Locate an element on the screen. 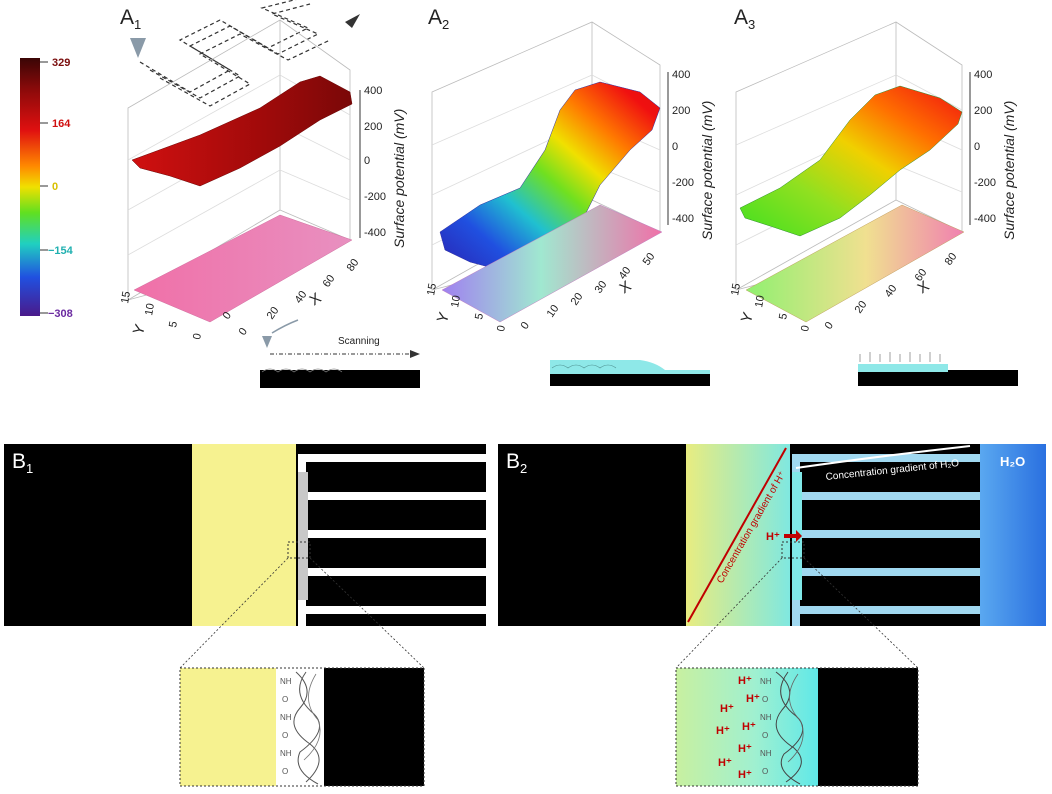 The width and height of the screenshot is (1052, 794). z-tick-a1-neg200: -200 is located at coordinates (375, 197).